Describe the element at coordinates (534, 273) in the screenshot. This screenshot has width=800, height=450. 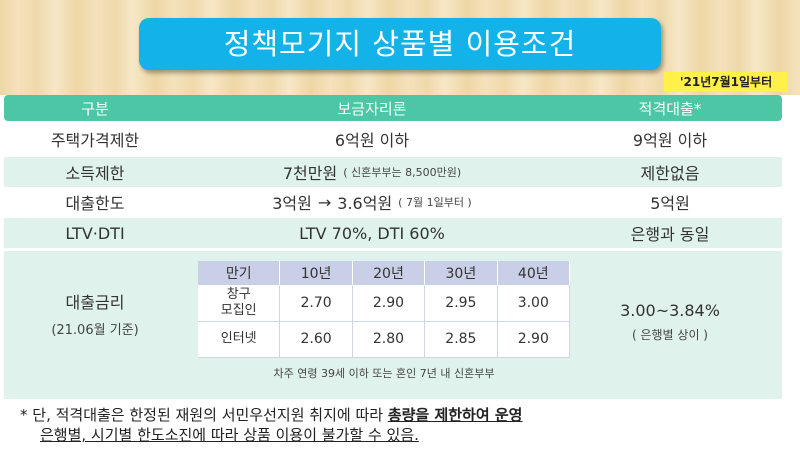
I see `rate-header-40y: 40년` at that location.